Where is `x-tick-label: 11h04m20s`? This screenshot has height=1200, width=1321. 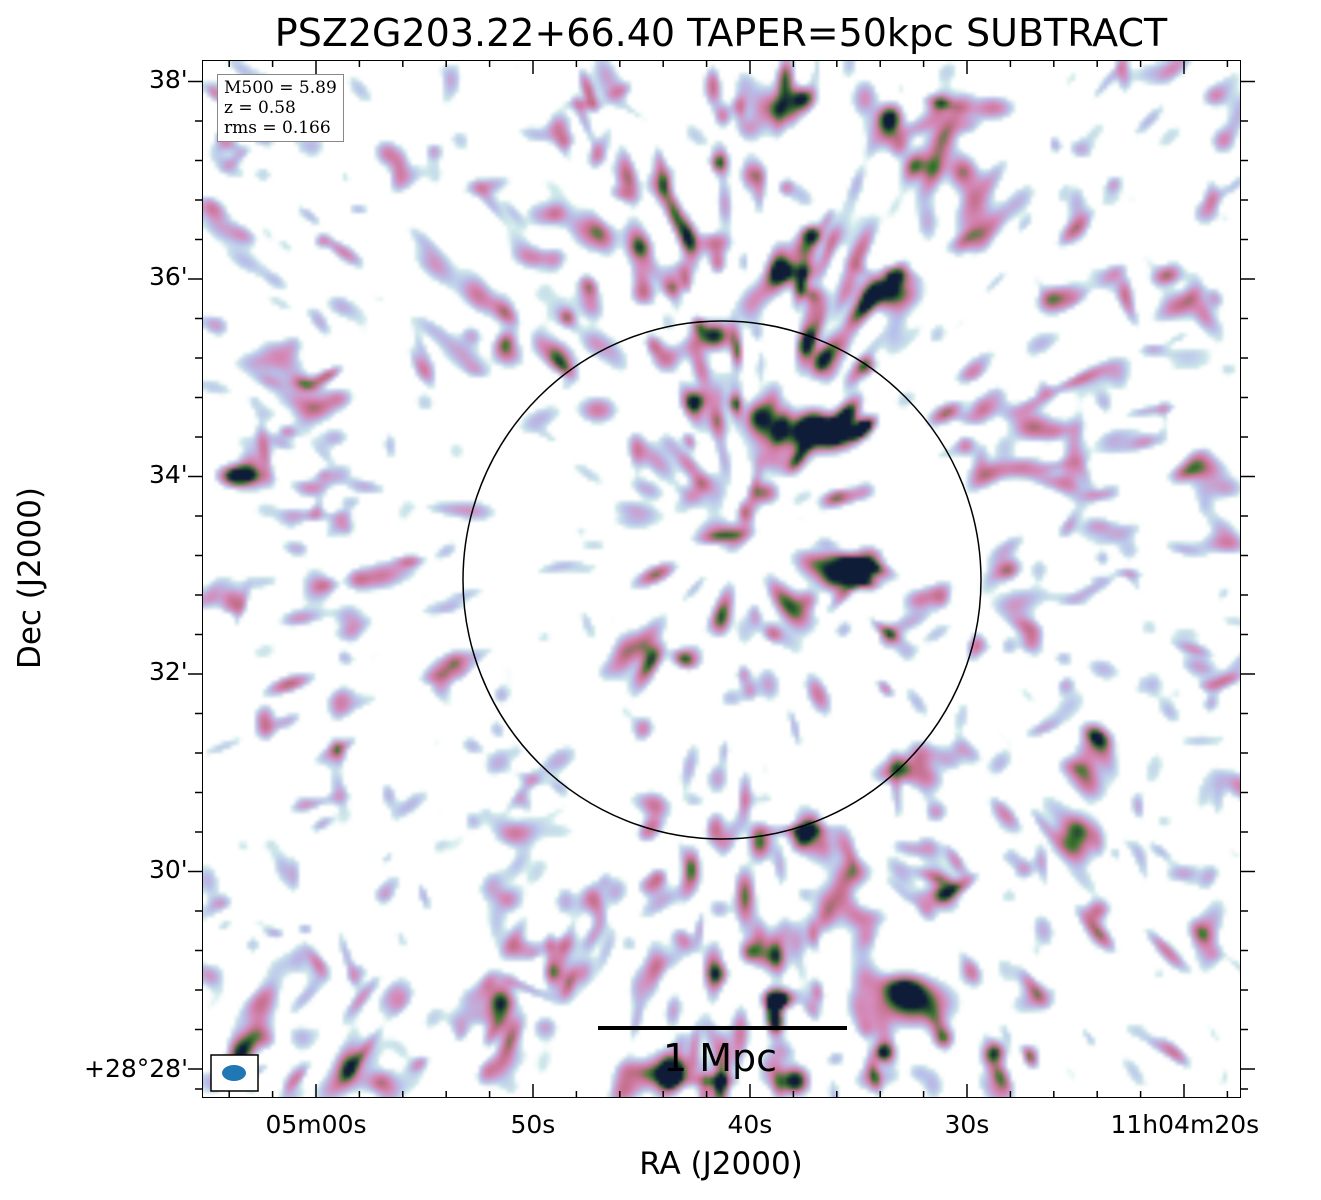
x-tick-label: 11h04m20s is located at coordinates (1185, 1124).